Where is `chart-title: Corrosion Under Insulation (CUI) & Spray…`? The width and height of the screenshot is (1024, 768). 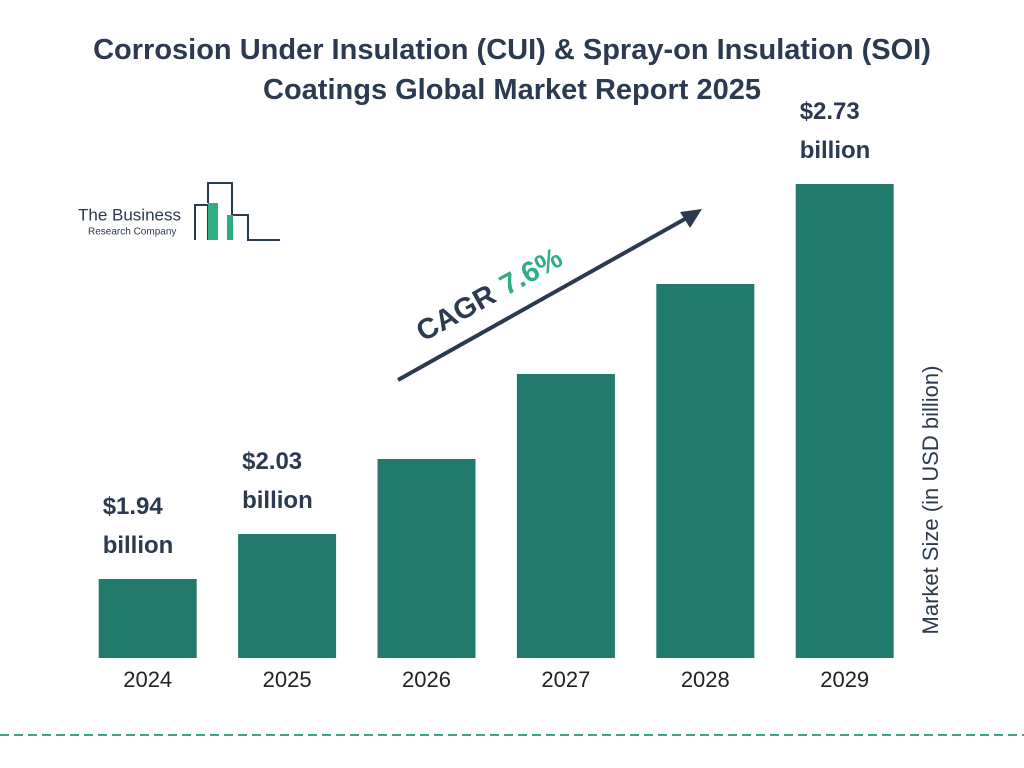
chart-title: Corrosion Under Insulation (CUI) & Spray… is located at coordinates (512, 70).